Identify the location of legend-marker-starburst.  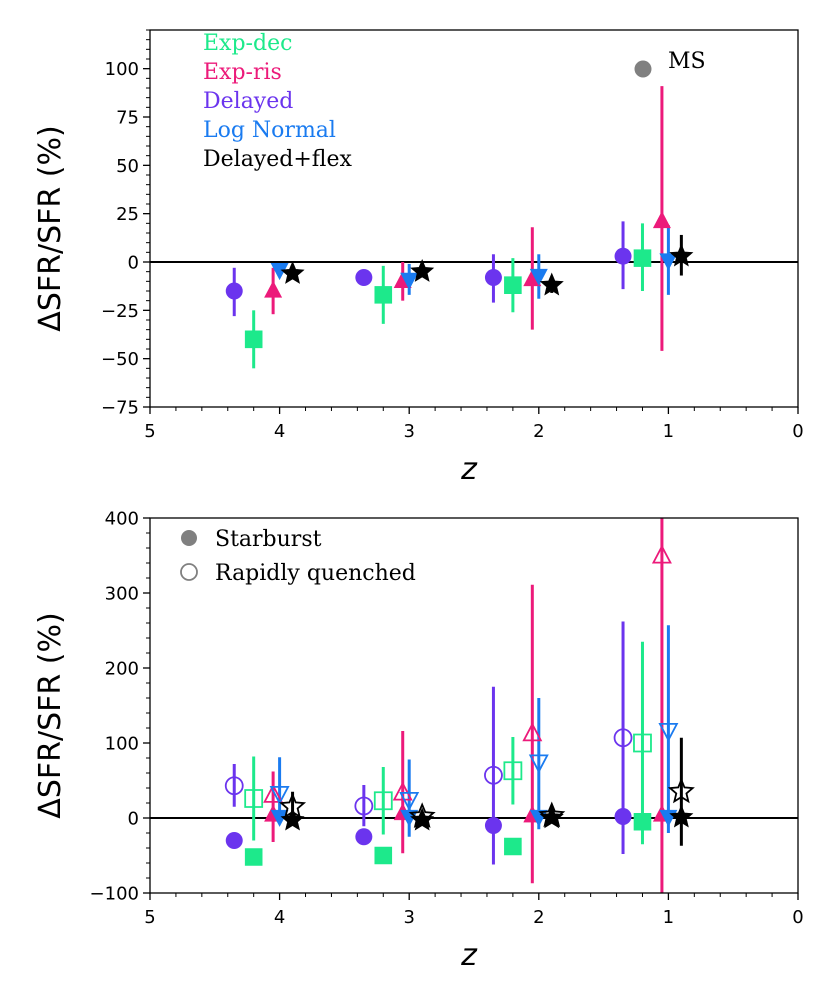
(189, 538).